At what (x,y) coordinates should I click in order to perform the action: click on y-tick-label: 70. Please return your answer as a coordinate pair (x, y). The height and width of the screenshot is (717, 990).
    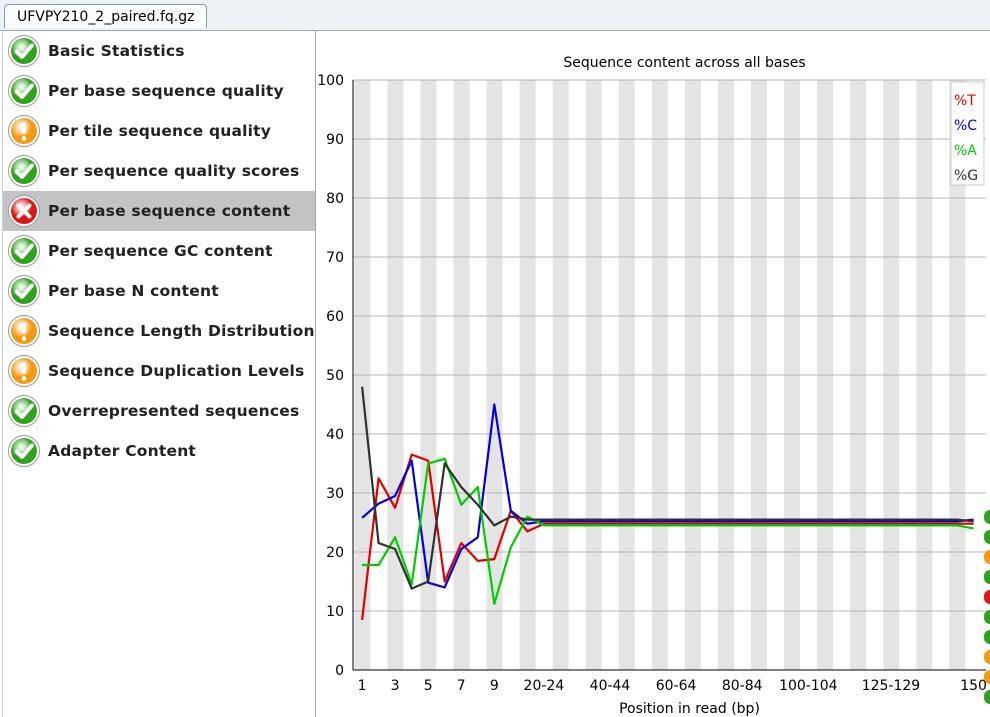
    Looking at the image, I should click on (335, 258).